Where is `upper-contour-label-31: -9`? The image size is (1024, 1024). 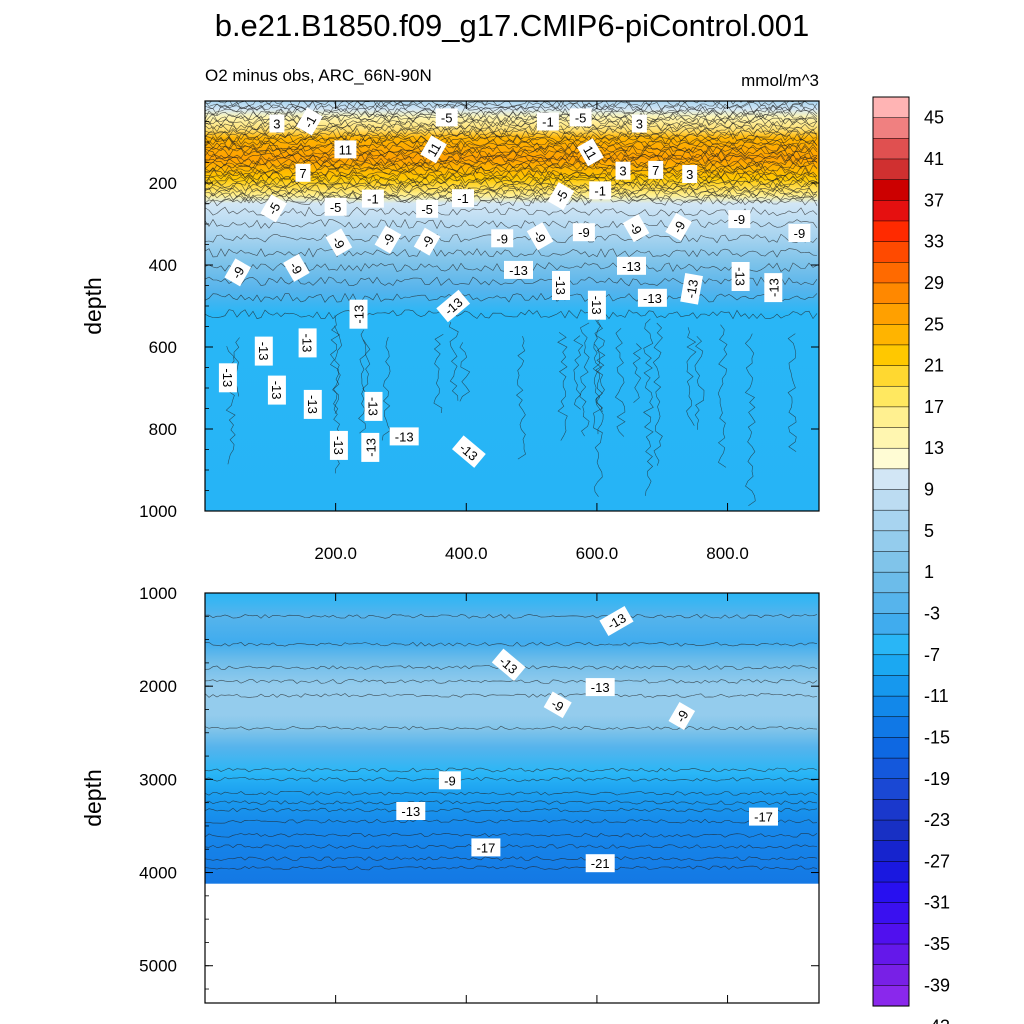
upper-contour-label-31: -9 is located at coordinates (296, 267).